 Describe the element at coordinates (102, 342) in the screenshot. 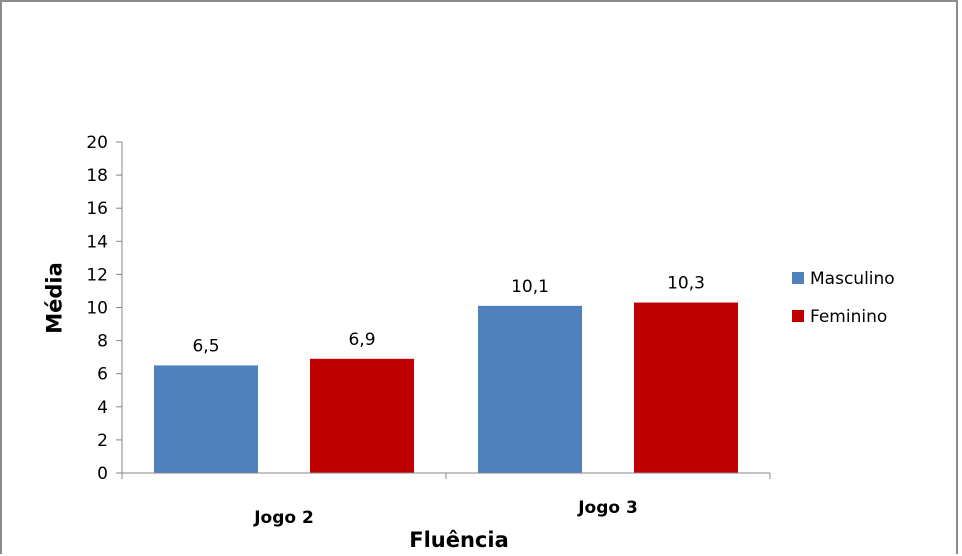

I see `y-tick-label: 8` at that location.